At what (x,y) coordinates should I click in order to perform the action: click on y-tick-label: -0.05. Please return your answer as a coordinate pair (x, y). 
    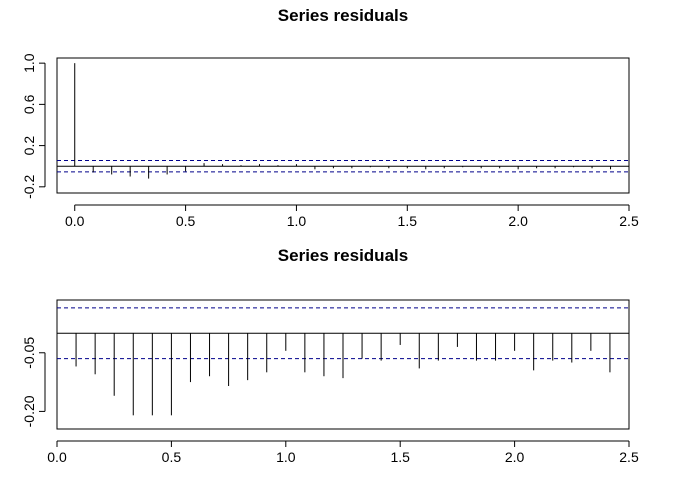
    Looking at the image, I should click on (29, 353).